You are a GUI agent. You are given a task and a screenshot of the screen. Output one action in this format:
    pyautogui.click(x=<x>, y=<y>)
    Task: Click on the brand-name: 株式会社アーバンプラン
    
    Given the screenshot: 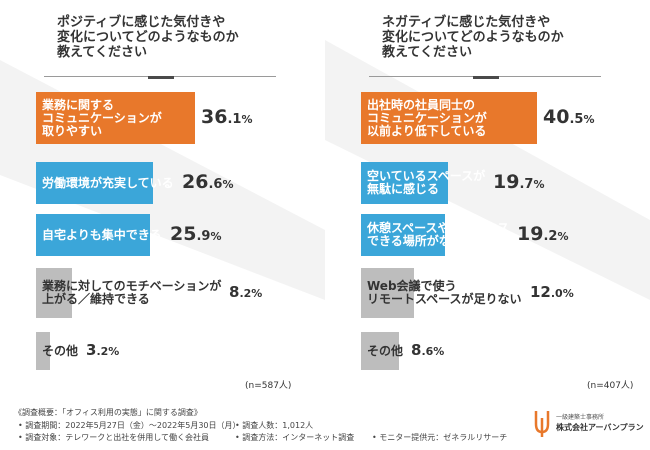 What is the action you would take?
    pyautogui.click(x=600, y=427)
    